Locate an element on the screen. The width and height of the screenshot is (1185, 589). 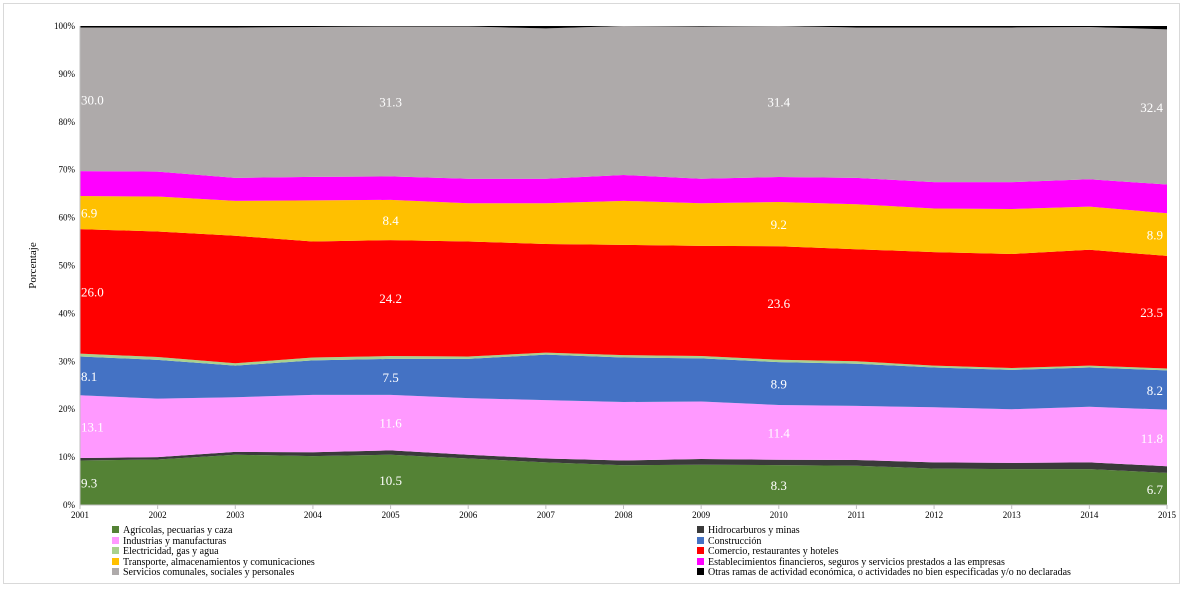
data-label: 30.0 is located at coordinates (92, 99).